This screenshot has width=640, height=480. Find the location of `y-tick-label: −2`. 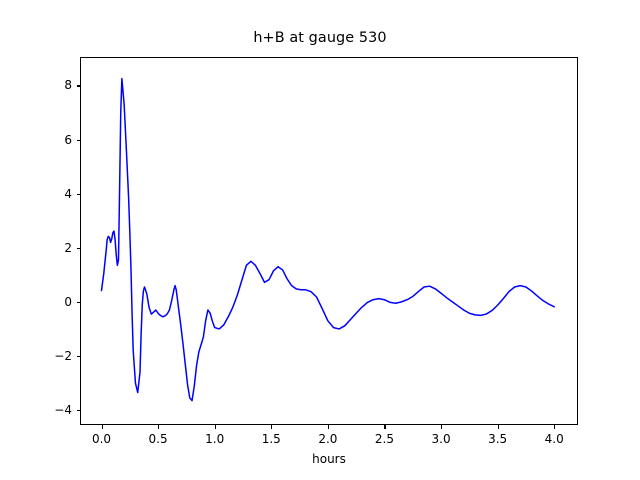

y-tick-label: −2 is located at coordinates (63, 356).